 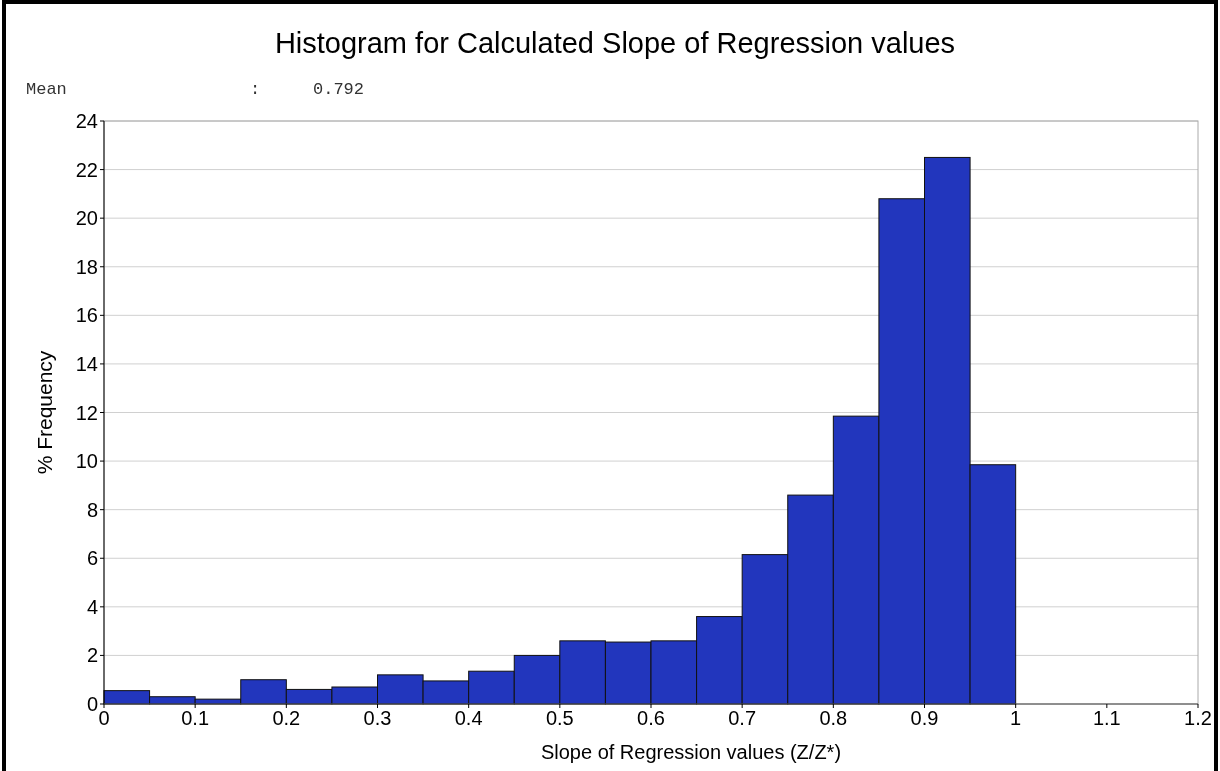 What do you see at coordinates (1198, 718) in the screenshot?
I see `x-tick-label: 1.2` at bounding box center [1198, 718].